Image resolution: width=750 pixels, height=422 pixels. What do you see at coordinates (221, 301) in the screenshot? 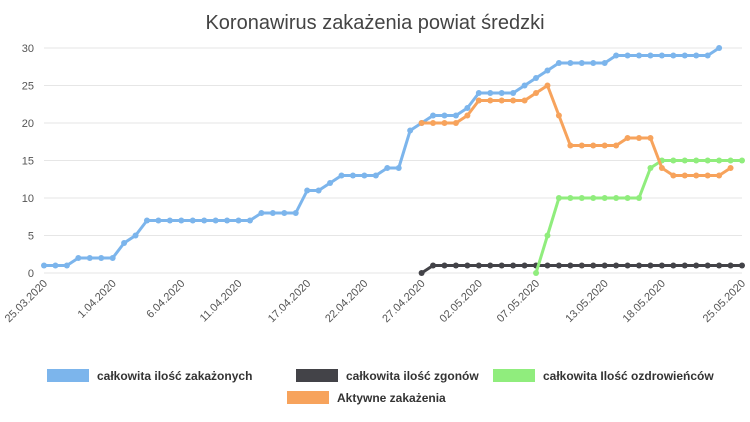
I see `x-tick-label: 11.04.2020` at bounding box center [221, 301].